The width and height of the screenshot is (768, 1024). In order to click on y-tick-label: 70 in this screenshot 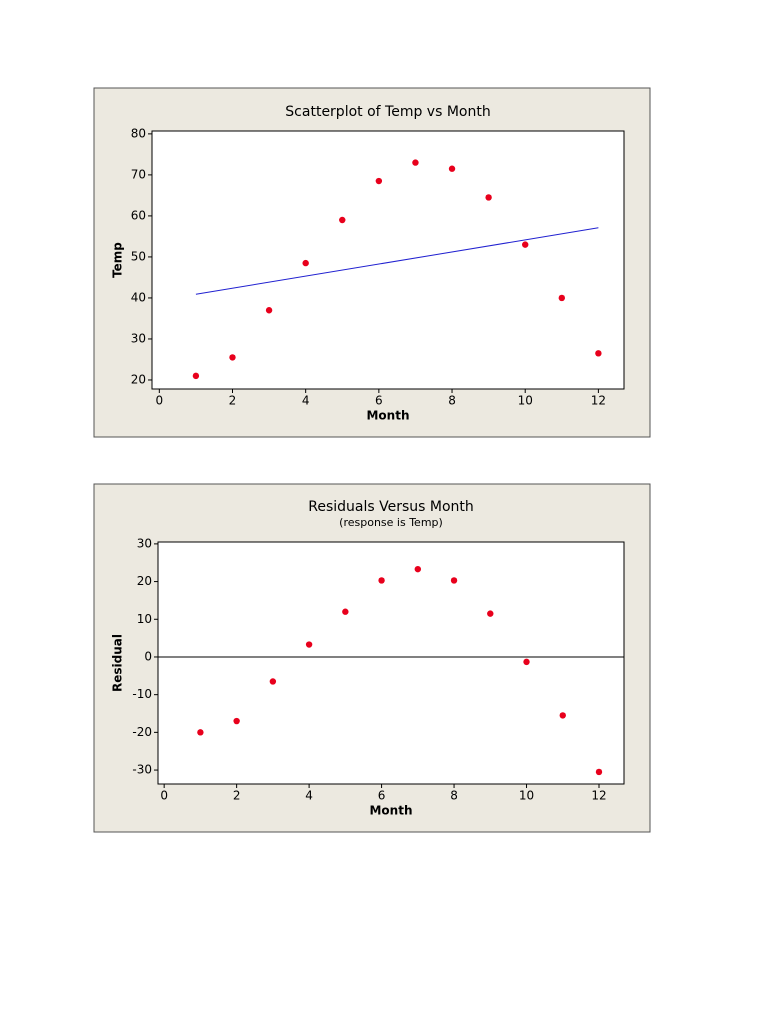, I will do `click(138, 174)`.